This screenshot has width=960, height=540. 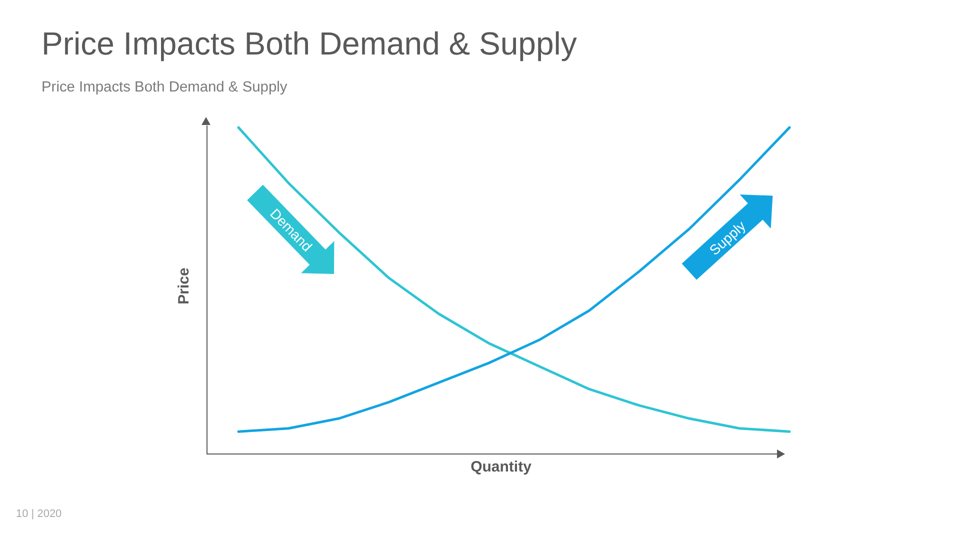 I want to click on y-axis-title: Price, so click(x=184, y=286).